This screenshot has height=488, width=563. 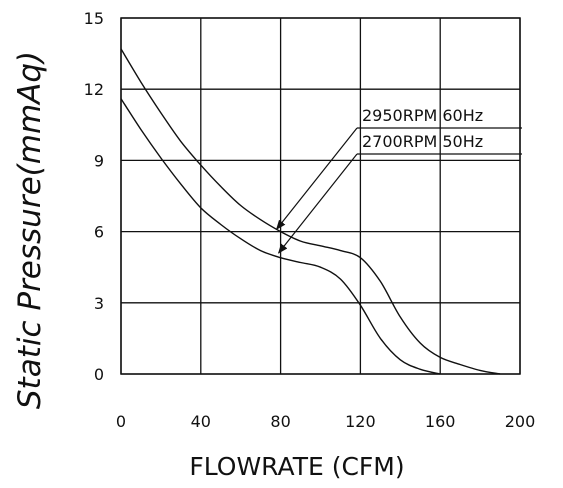 I want to click on annotations: 2950RPM 60Hz 2700RPM 50Hz, so click(x=398, y=180).